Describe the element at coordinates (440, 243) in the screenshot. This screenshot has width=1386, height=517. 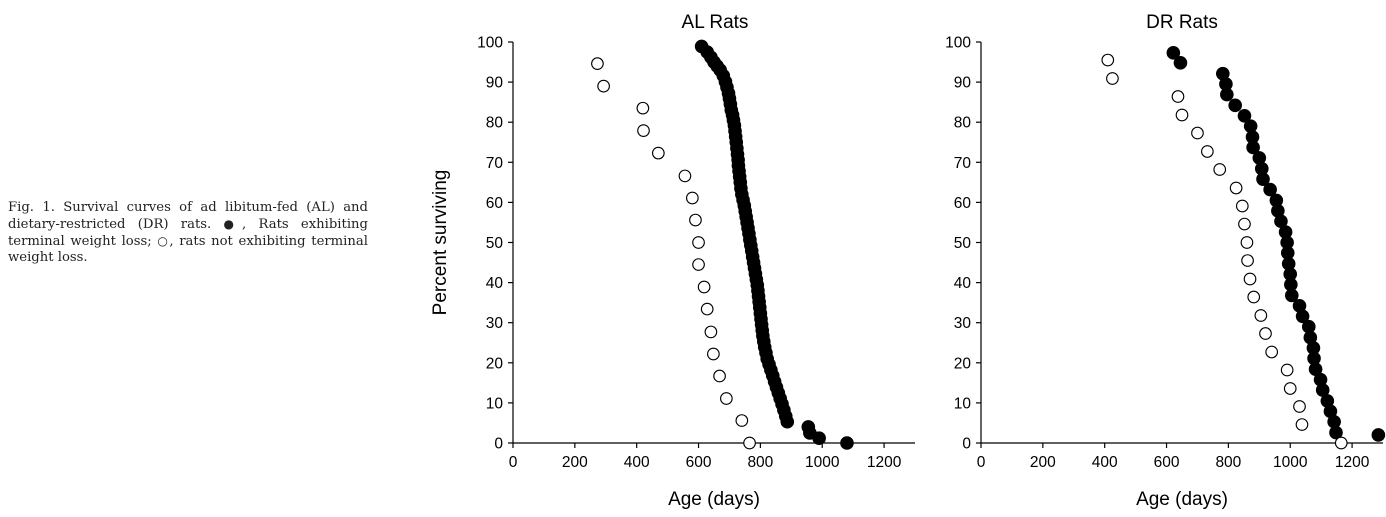
I see `chart-0-y-axis-label: Percent surviving` at that location.